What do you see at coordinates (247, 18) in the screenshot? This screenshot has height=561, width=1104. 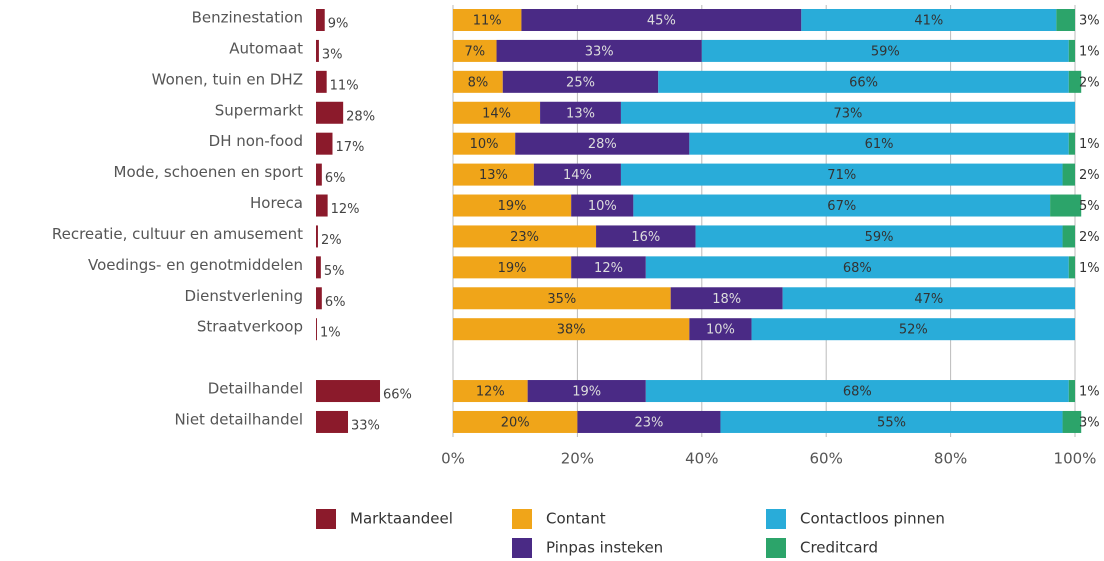 I see `category-label: Benzinestation` at bounding box center [247, 18].